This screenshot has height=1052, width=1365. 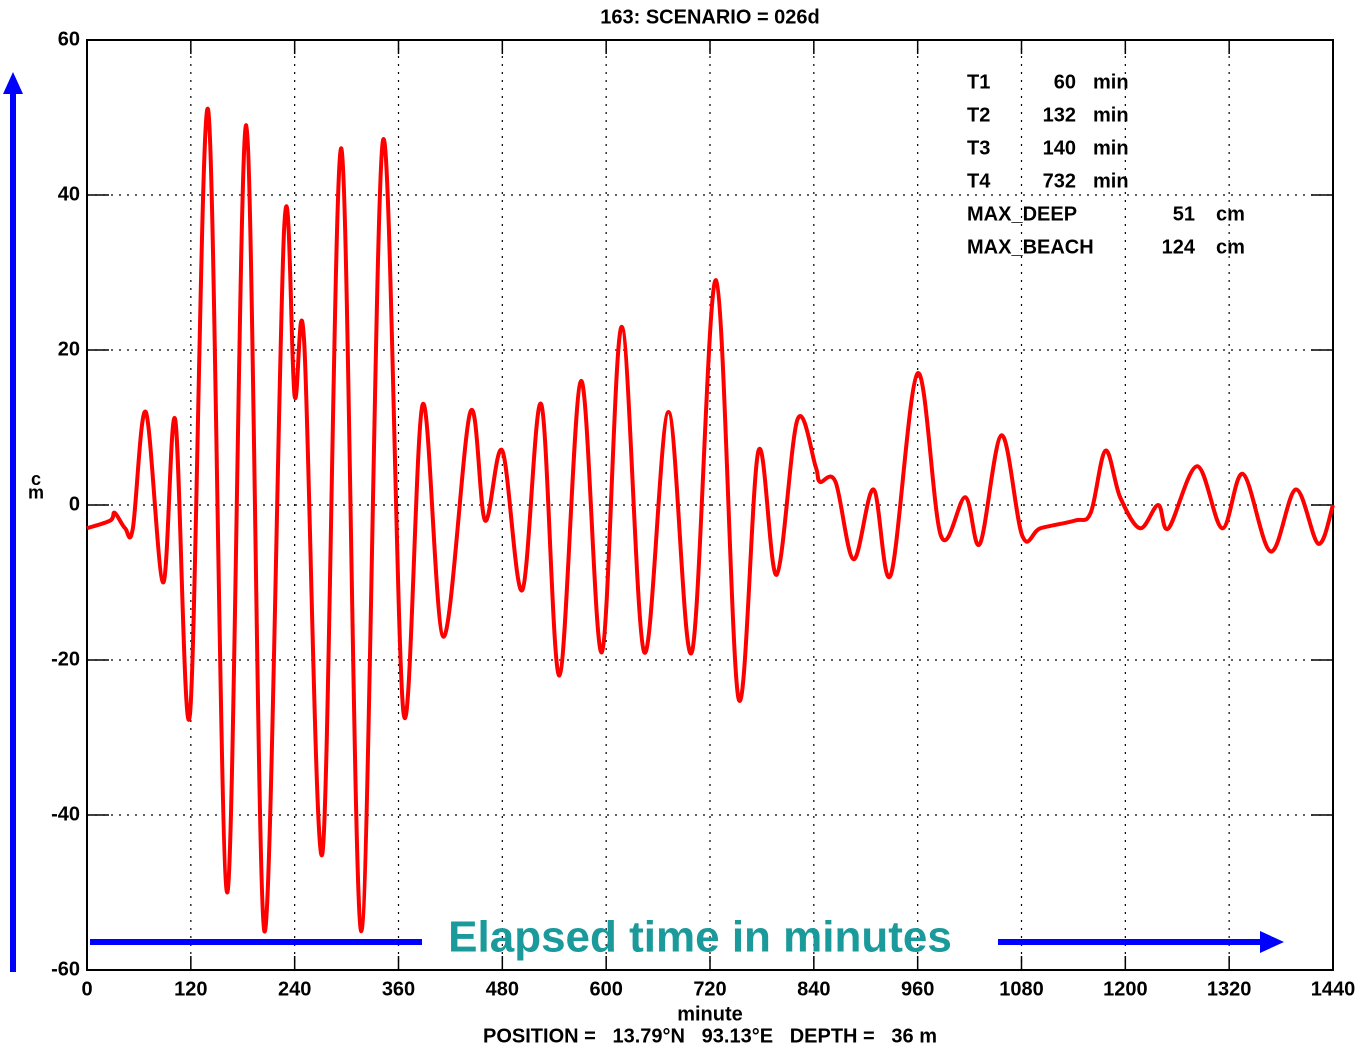 What do you see at coordinates (700, 937) in the screenshot?
I see `overlay-label: Elapsed time in minutes` at bounding box center [700, 937].